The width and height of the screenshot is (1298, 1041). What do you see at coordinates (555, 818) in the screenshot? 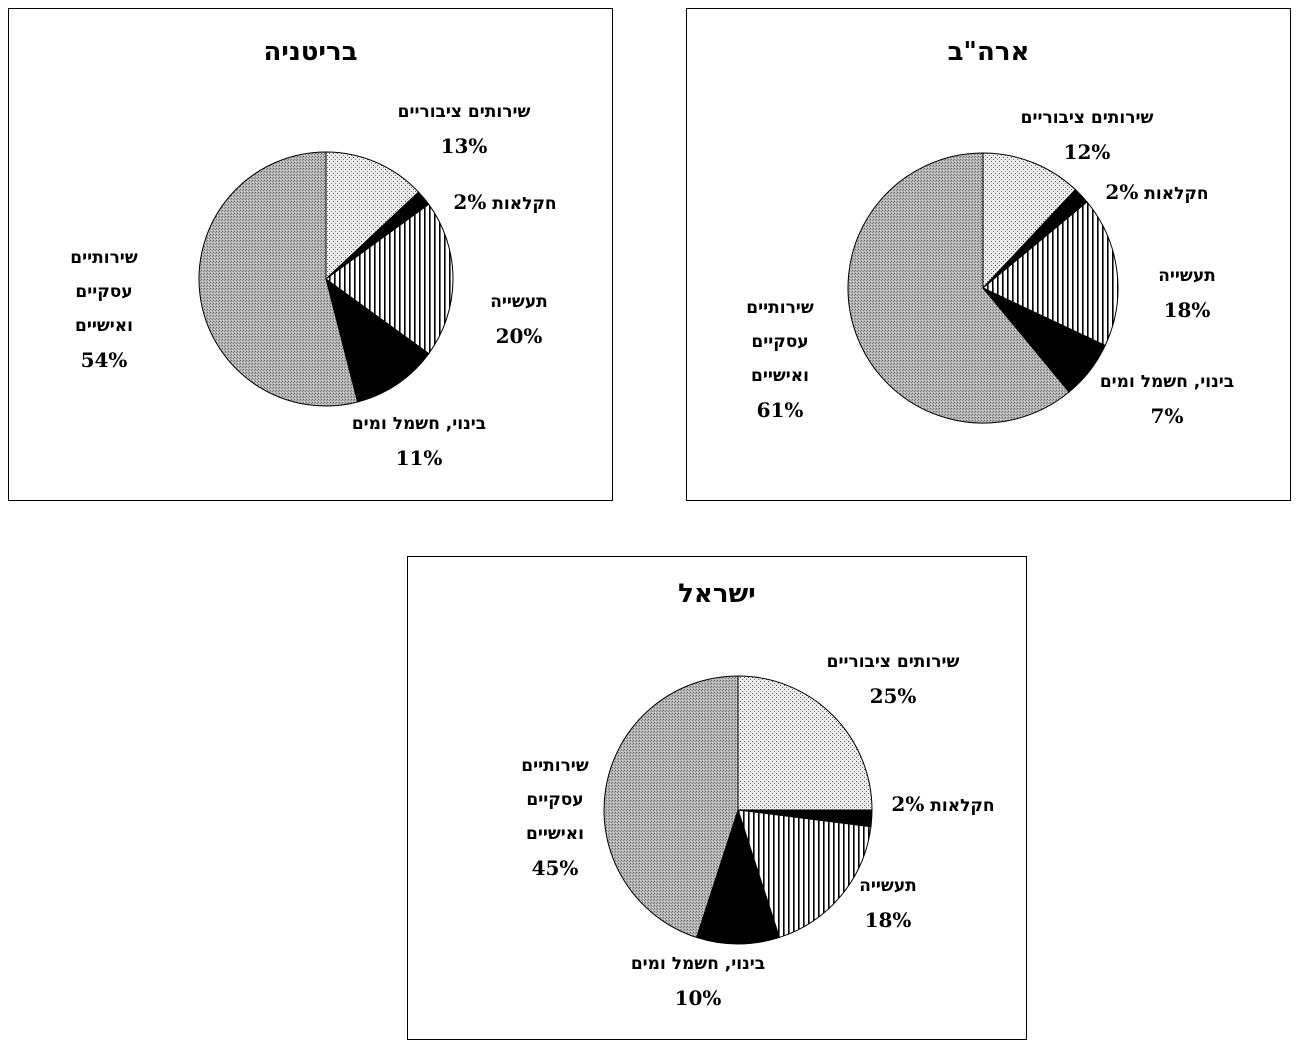
I see `label-business-services: שירותיים עסקיים ואישיים 45%` at bounding box center [555, 818].